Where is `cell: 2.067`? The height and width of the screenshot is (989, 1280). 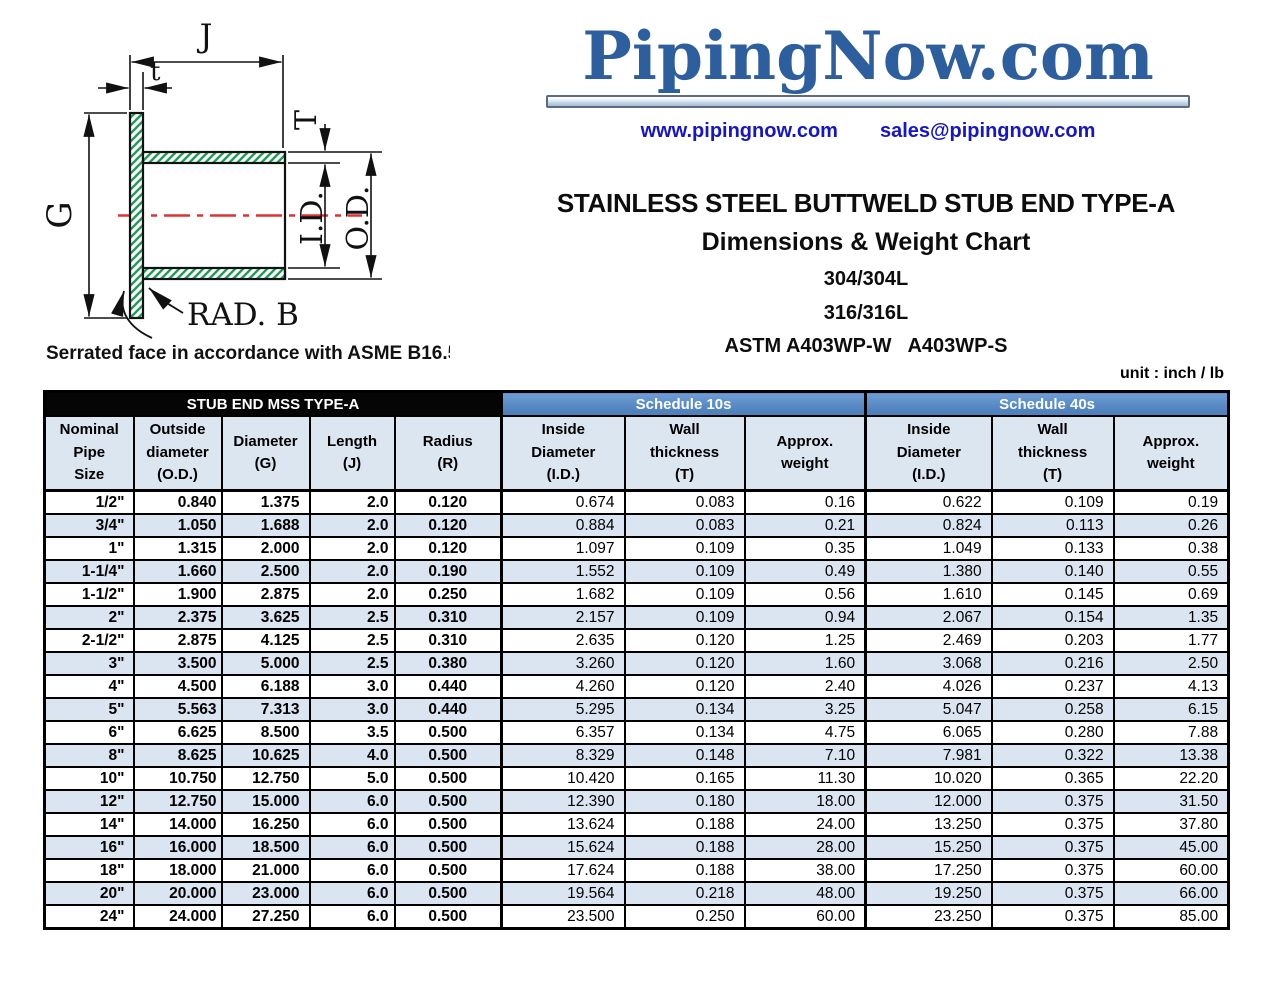 cell: 2.067 is located at coordinates (928, 617).